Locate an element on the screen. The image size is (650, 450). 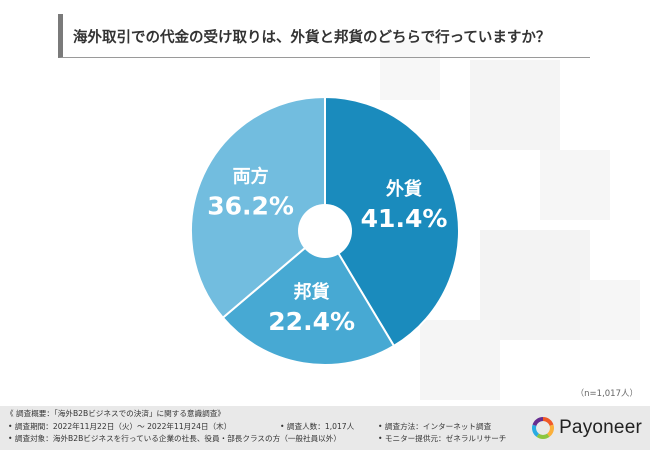
survey-method: • 調査方法：インターネット調査 is located at coordinates (435, 426).